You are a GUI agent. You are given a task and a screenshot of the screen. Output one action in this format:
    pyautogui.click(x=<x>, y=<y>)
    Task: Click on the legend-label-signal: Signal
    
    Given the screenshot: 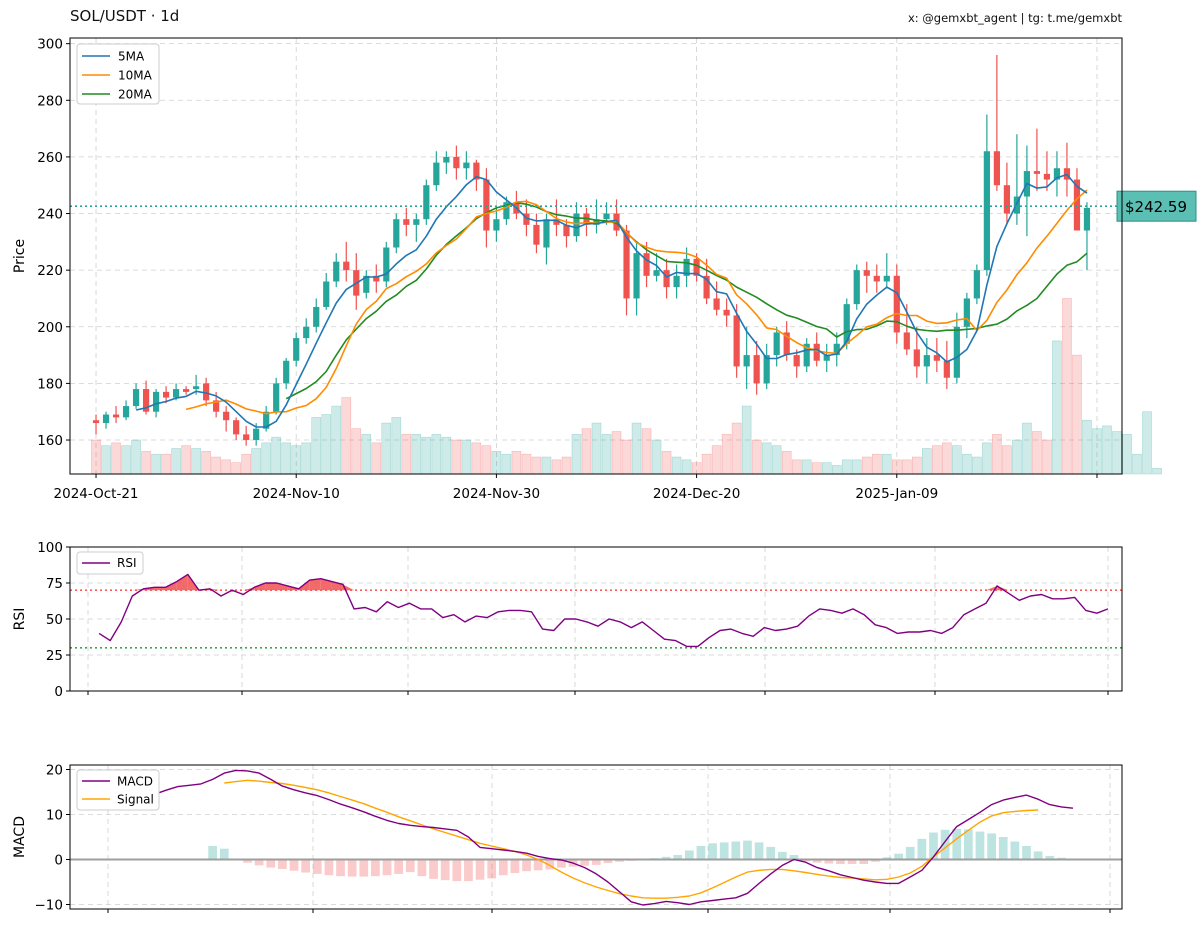 What is the action you would take?
    pyautogui.click(x=135, y=800)
    